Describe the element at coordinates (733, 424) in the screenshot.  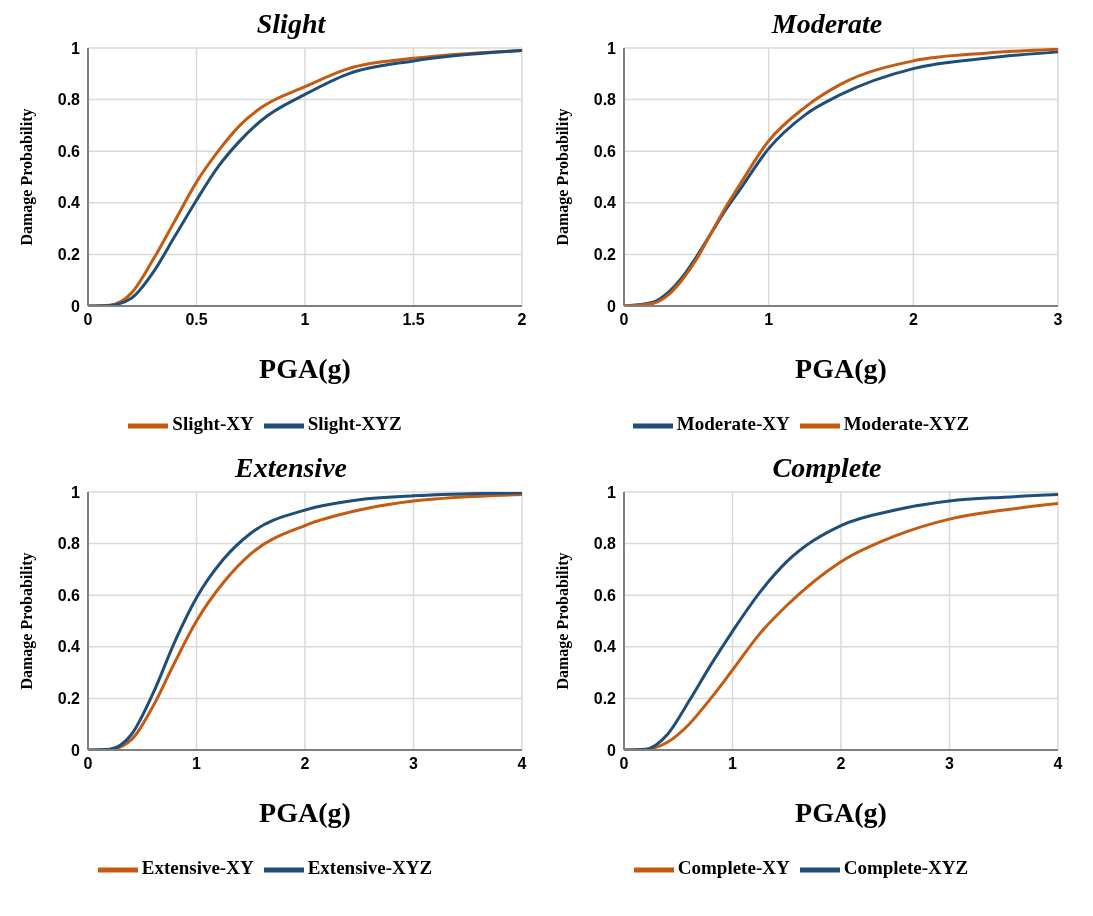
I see `legend-label: Moderate-XY` at that location.